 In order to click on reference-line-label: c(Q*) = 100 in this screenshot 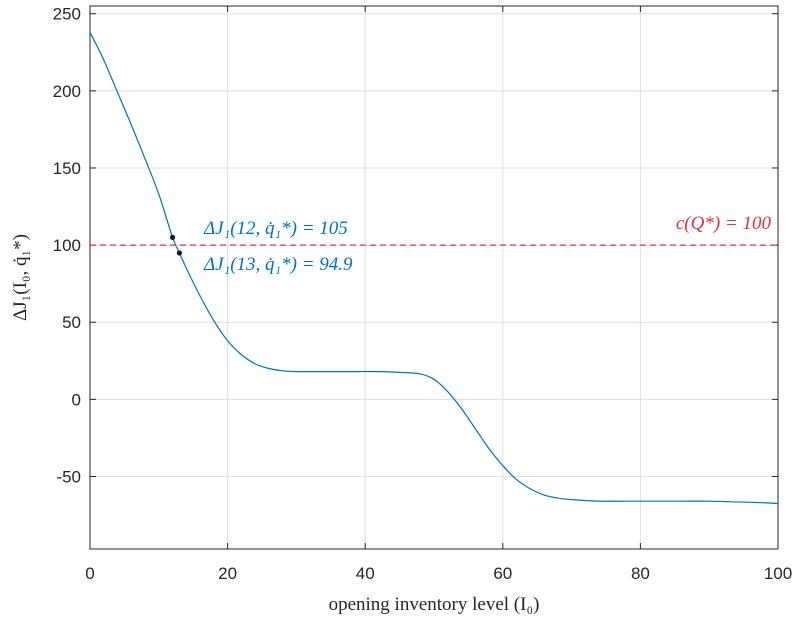, I will do `click(724, 223)`.